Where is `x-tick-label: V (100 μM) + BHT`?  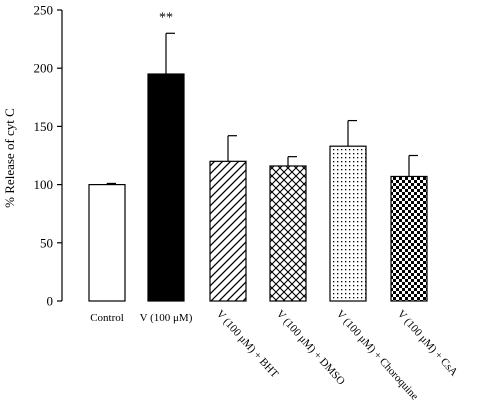
x-tick-label: V (100 μM) + BHT is located at coordinates (247, 344).